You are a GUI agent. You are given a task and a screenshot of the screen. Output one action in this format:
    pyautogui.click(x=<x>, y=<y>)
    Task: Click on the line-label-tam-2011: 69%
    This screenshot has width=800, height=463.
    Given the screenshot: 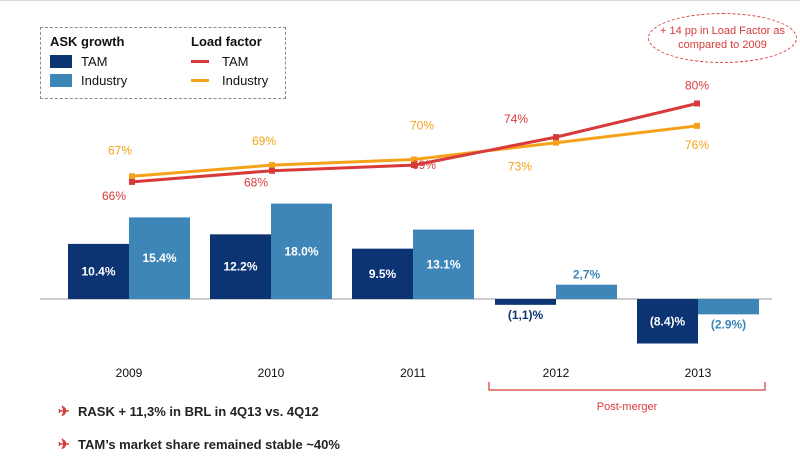 What is the action you would take?
    pyautogui.click(x=424, y=165)
    